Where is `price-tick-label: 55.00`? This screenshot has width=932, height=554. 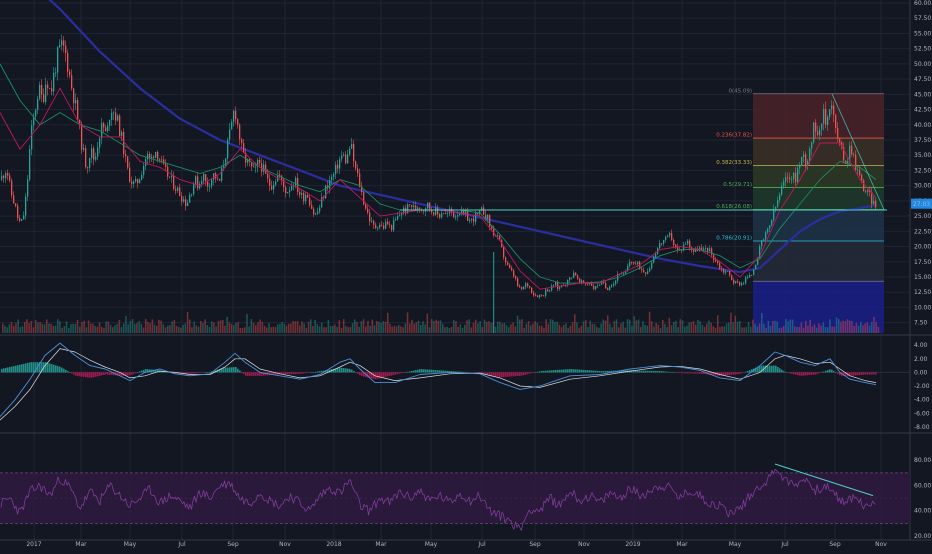
price-tick-label: 55.00 is located at coordinates (922, 33).